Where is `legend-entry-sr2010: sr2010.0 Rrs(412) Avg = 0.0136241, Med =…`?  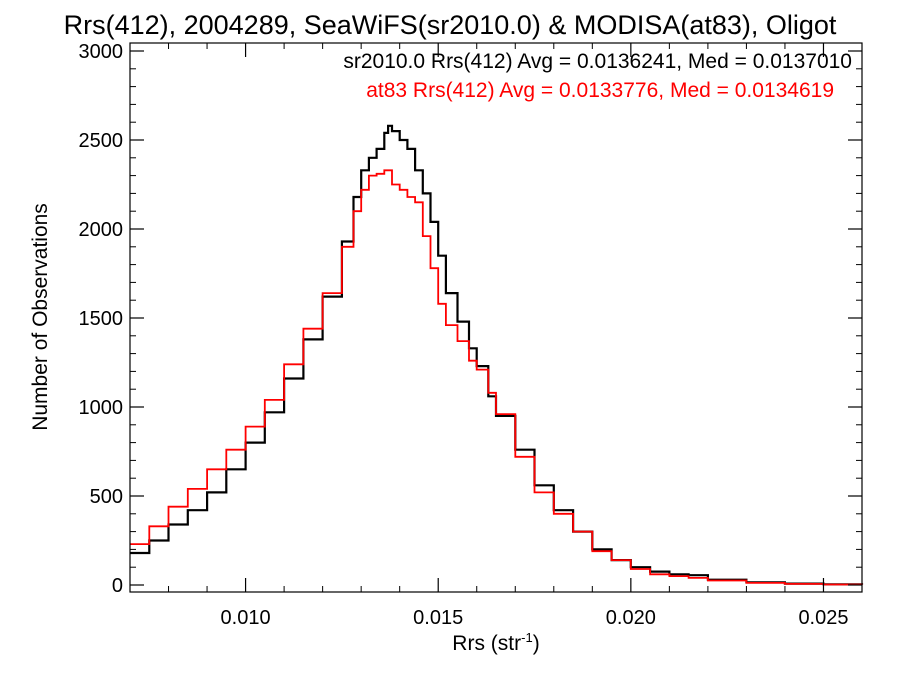
legend-entry-sr2010: sr2010.0 Rrs(412) Avg = 0.0136241, Med =… is located at coordinates (597, 61).